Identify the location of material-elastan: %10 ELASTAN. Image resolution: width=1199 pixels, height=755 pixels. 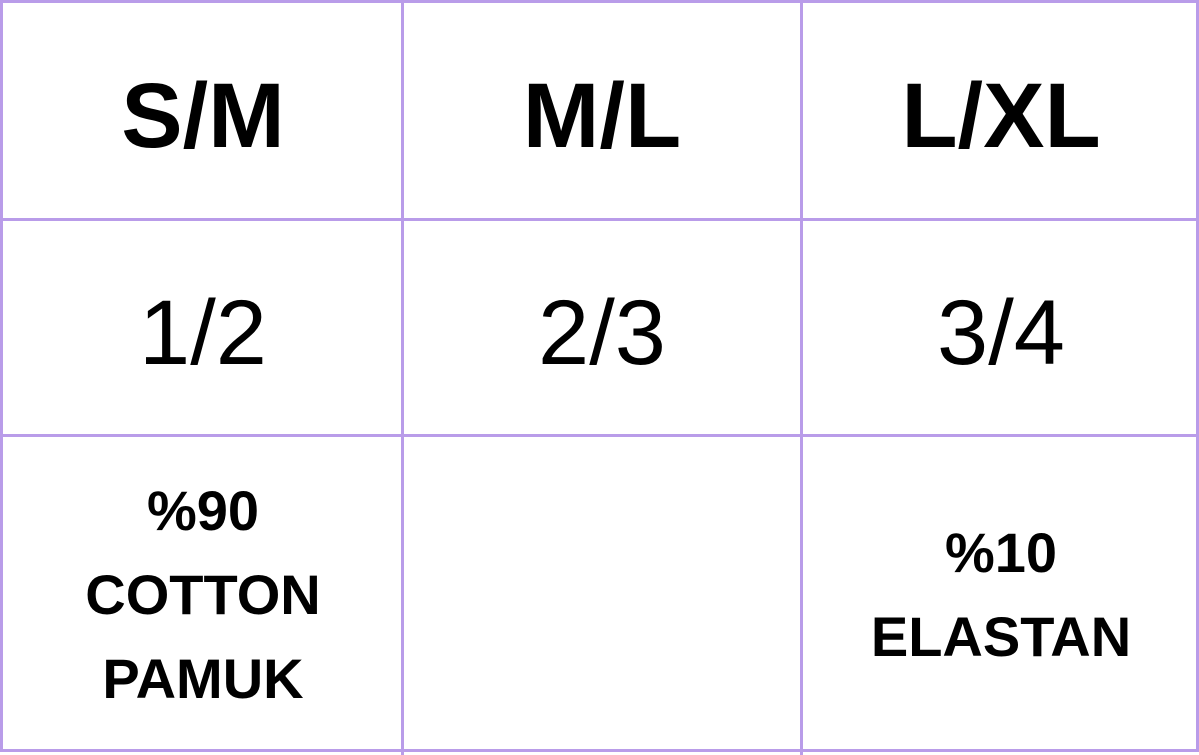
(1000, 595).